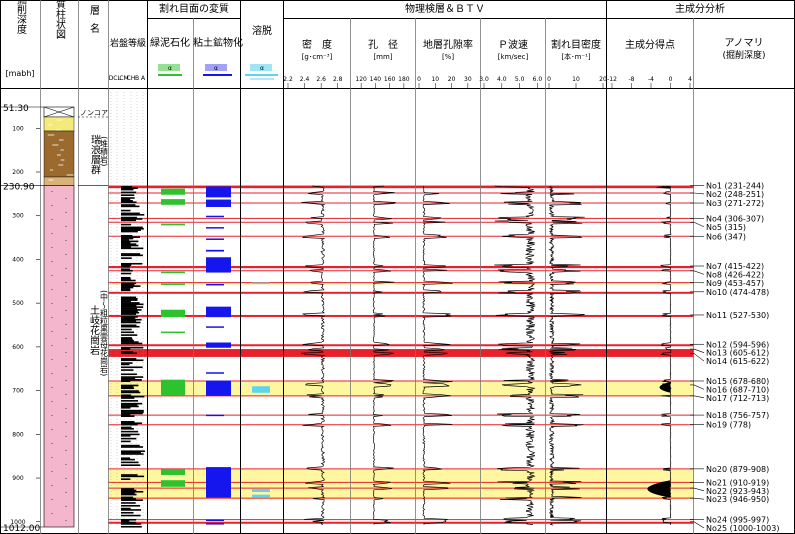  What do you see at coordinates (726, 227) in the screenshot?
I see `anomaly-label: No5 (315)` at bounding box center [726, 227].